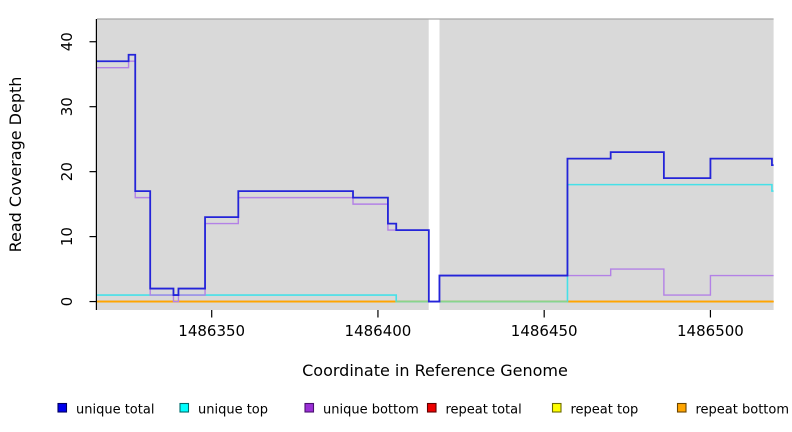 The height and width of the screenshot is (432, 792). What do you see at coordinates (435, 370) in the screenshot?
I see `x-axis-label: Coordinate in Reference Genome` at bounding box center [435, 370].